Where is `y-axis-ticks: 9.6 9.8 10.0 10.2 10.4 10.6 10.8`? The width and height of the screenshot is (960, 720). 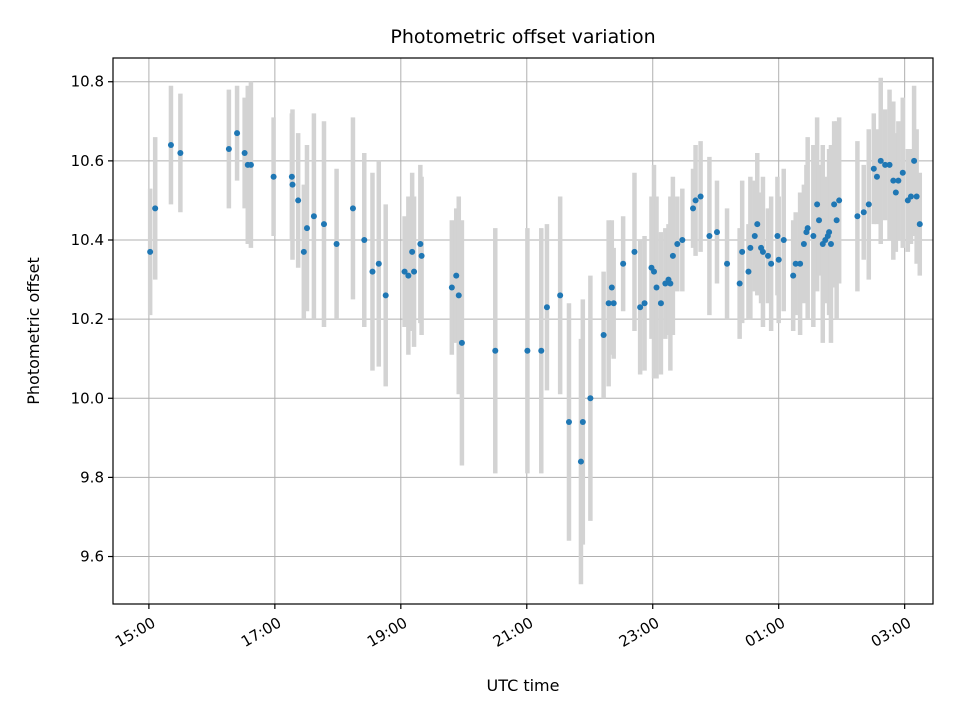 y-axis-ticks: 9.6 9.8 10.0 10.2 10.4 10.6 10.8 is located at coordinates (92, 319).